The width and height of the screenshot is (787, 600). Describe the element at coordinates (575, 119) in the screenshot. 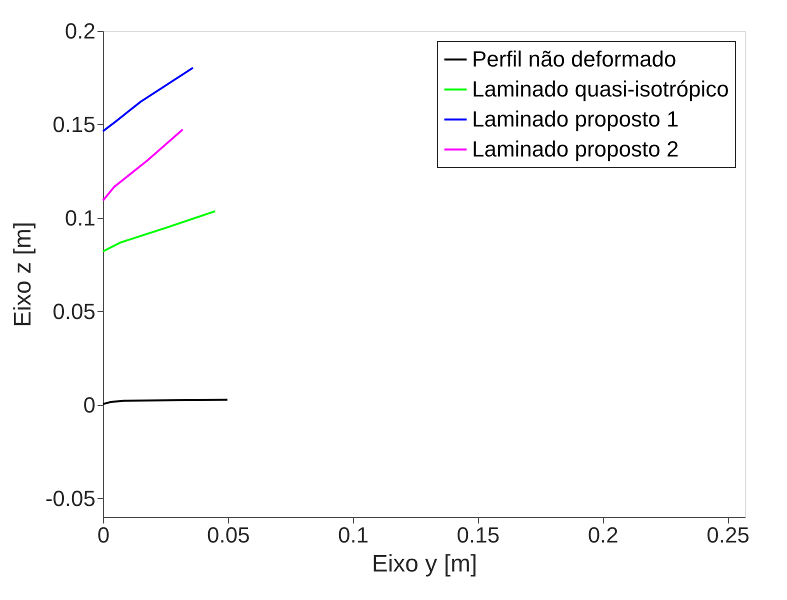

I see `legend-label: Laminado proposto 1` at that location.